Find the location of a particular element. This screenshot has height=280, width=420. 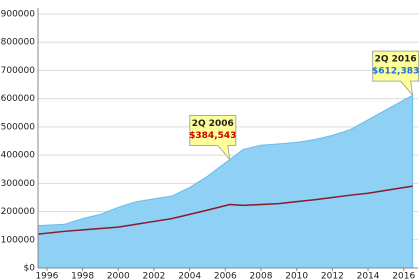

annotation-value: $612,383 is located at coordinates (395, 72).